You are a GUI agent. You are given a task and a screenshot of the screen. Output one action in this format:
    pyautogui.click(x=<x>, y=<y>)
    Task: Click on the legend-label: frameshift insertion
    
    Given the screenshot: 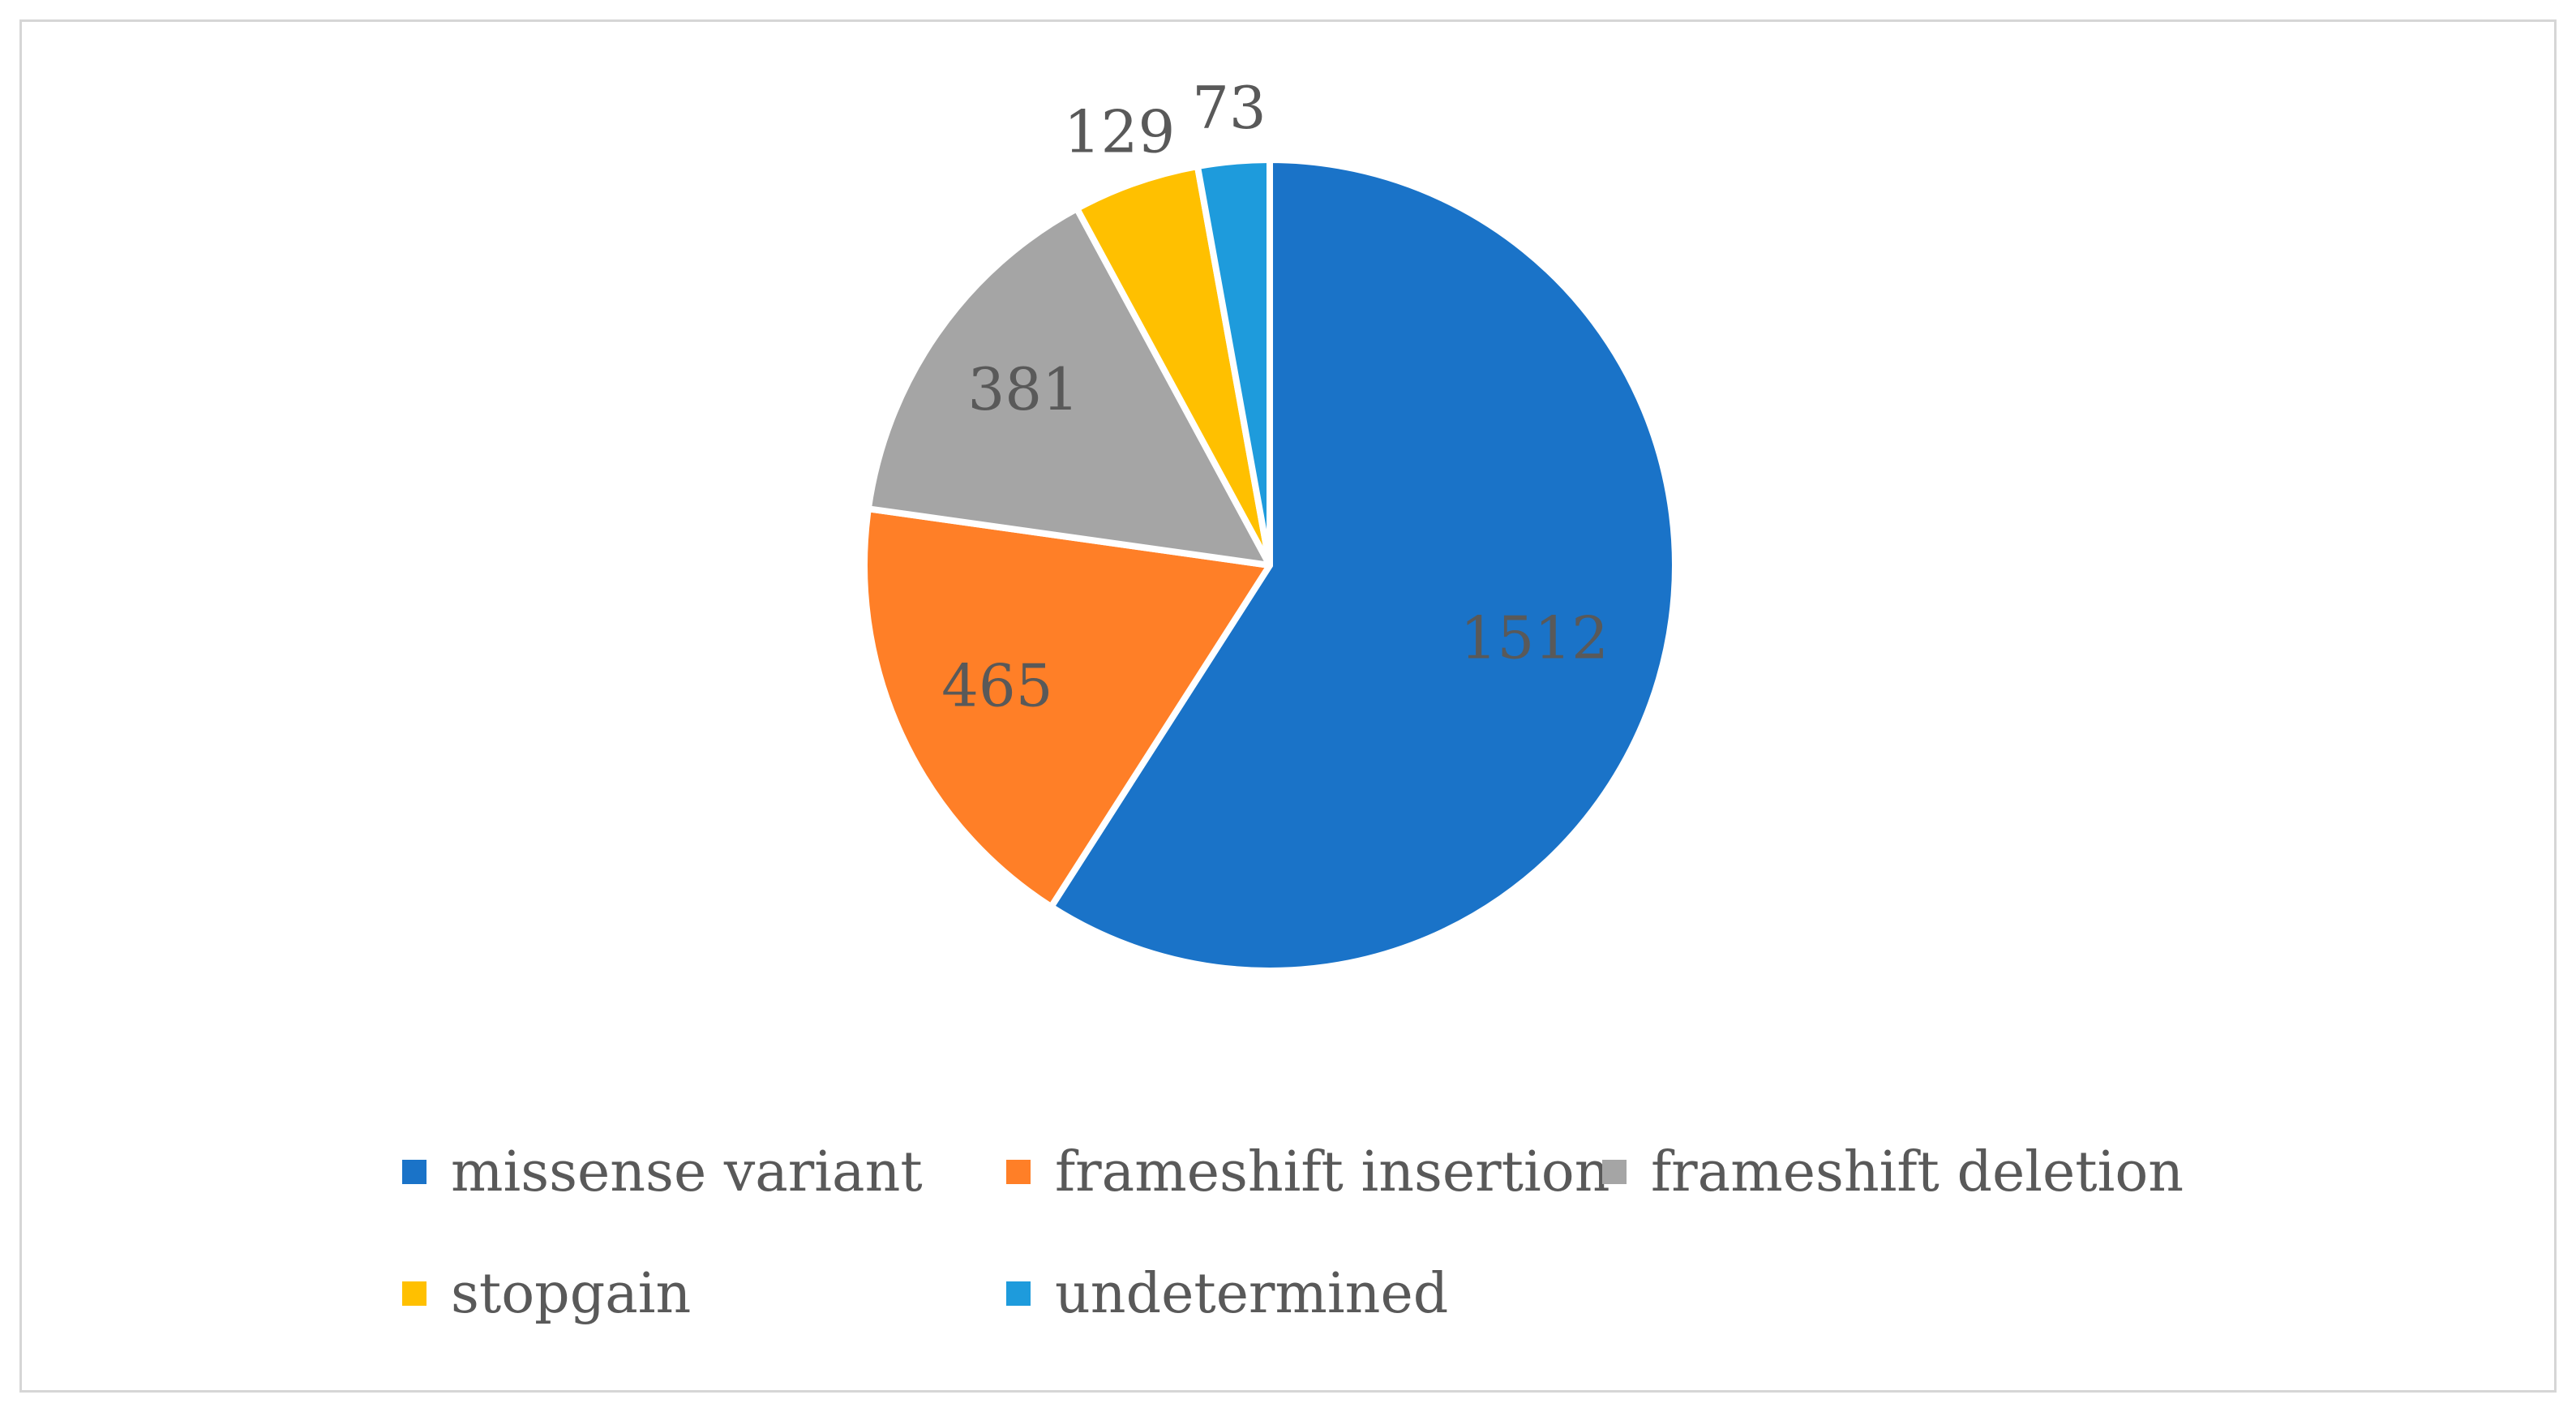 What is the action you would take?
    pyautogui.click(x=1332, y=1171)
    